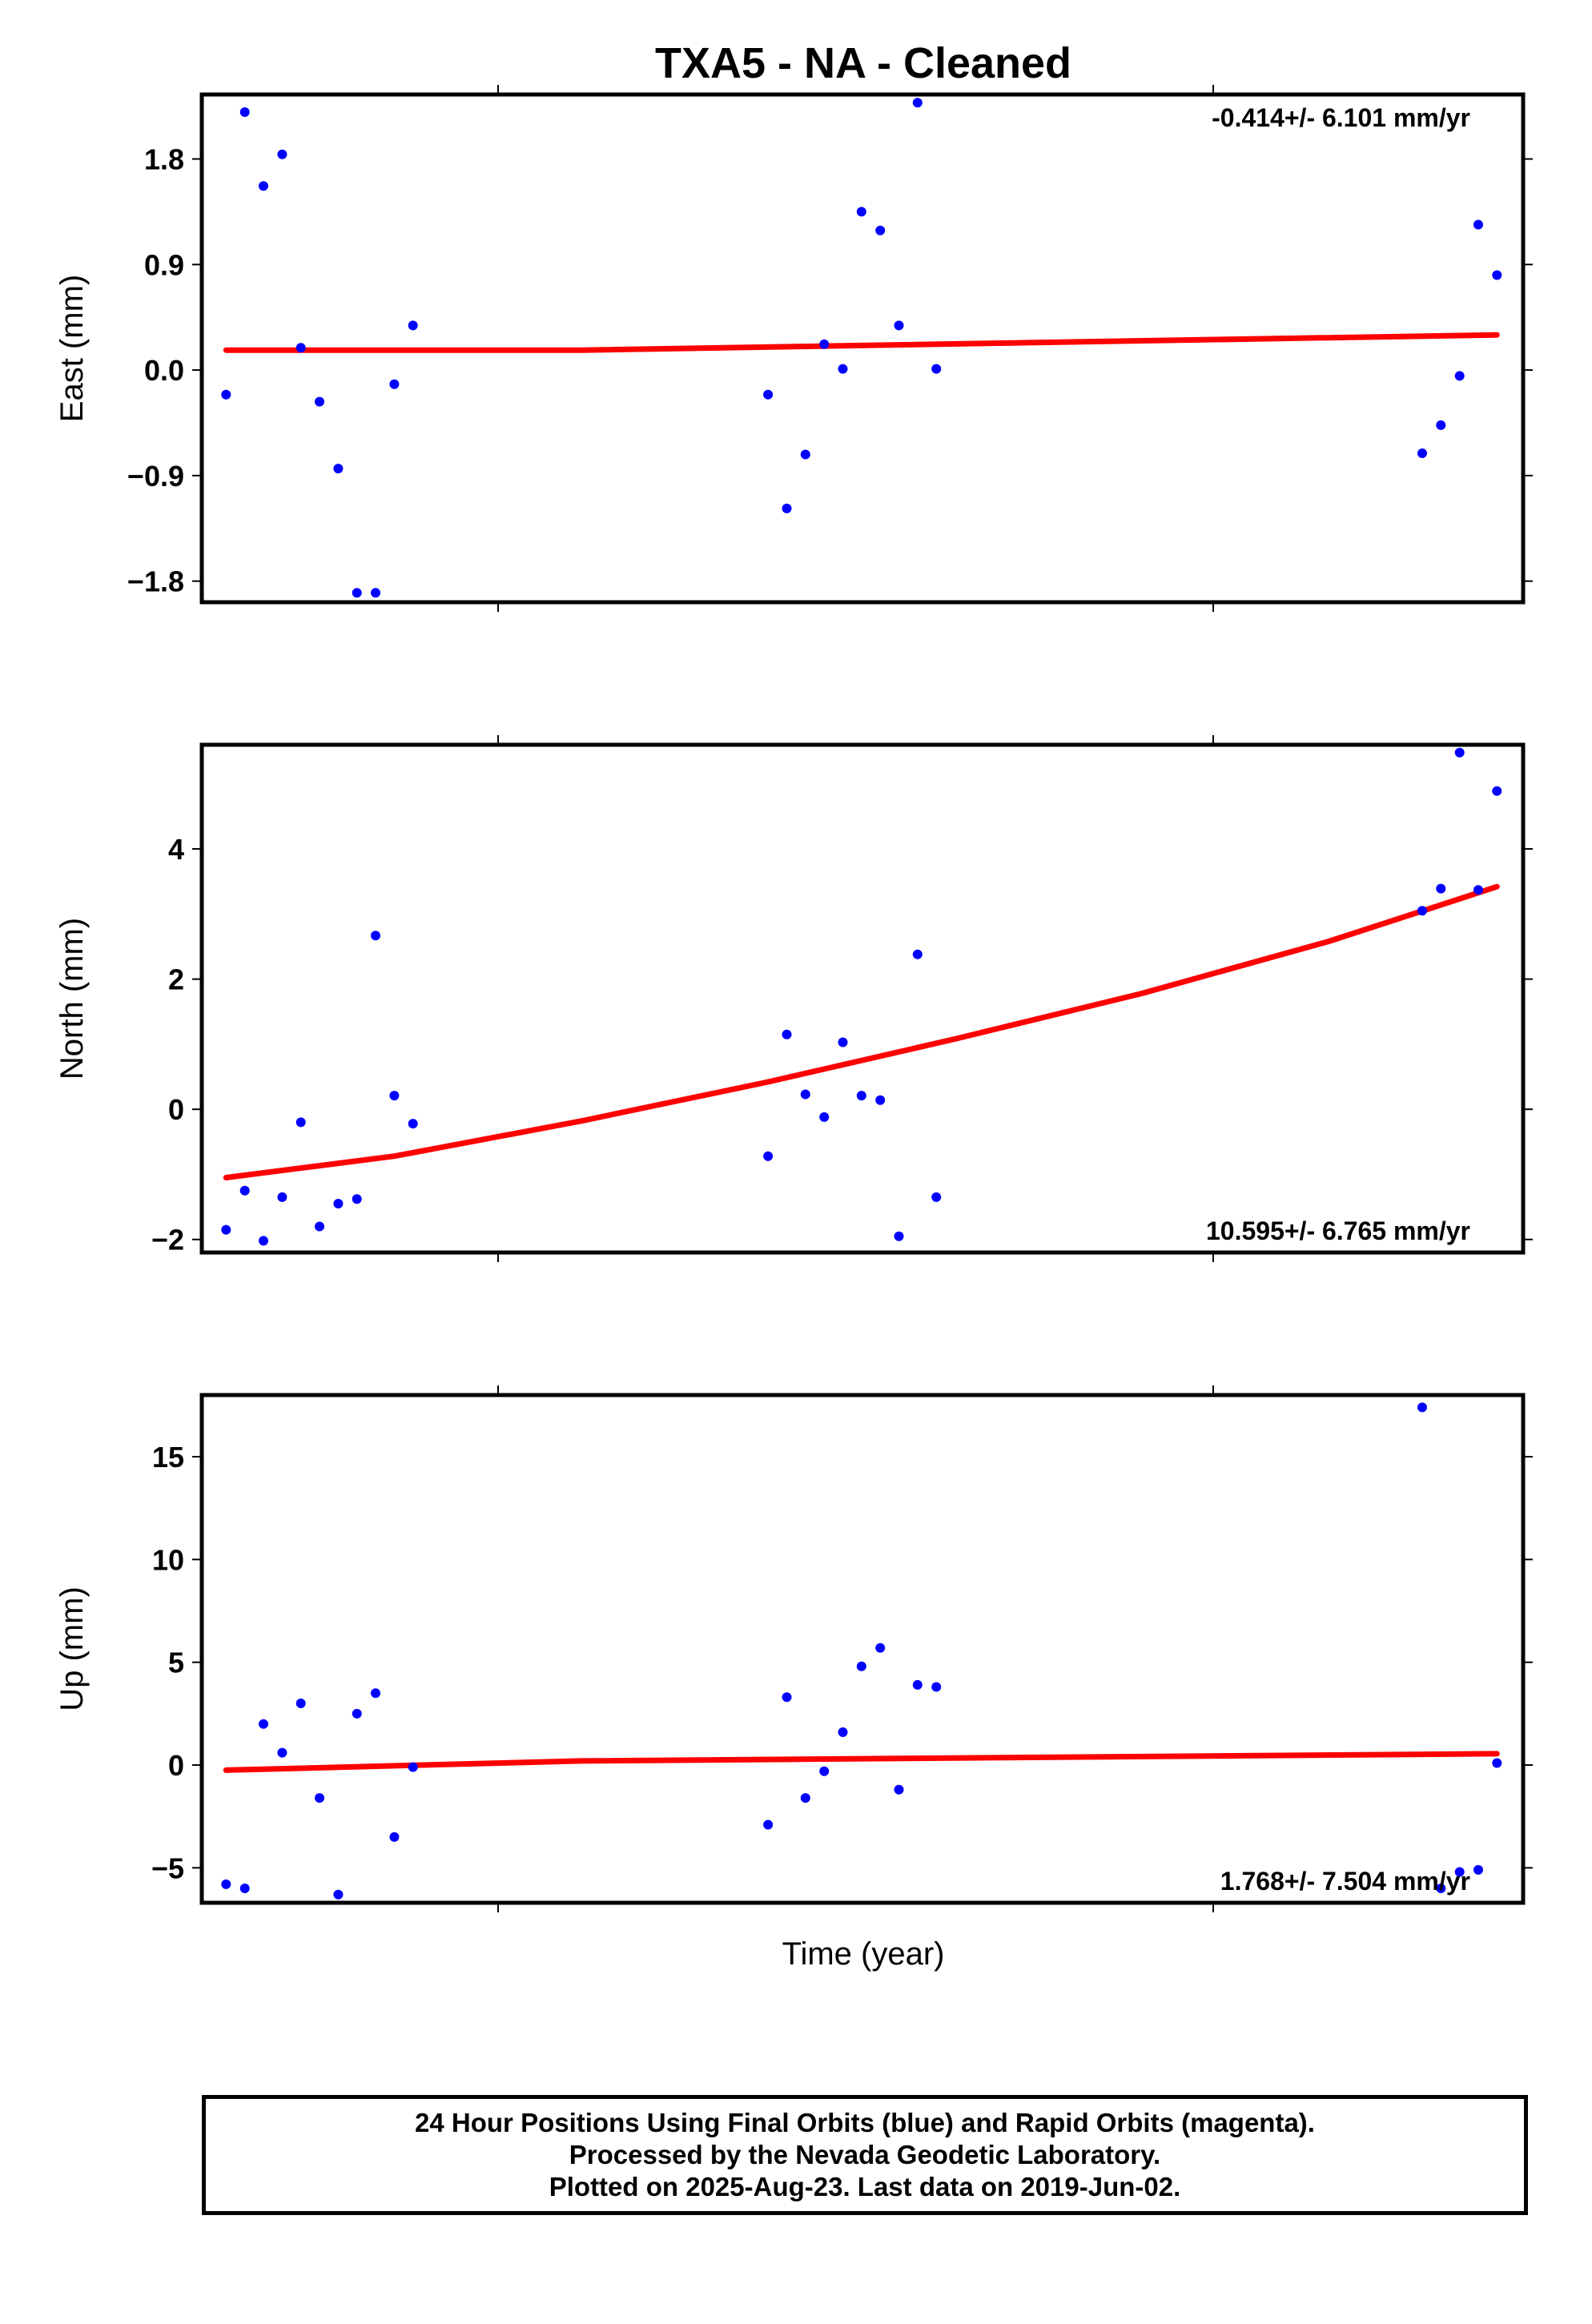  I want to click on y-tick-label: 1.8, so click(164, 159).